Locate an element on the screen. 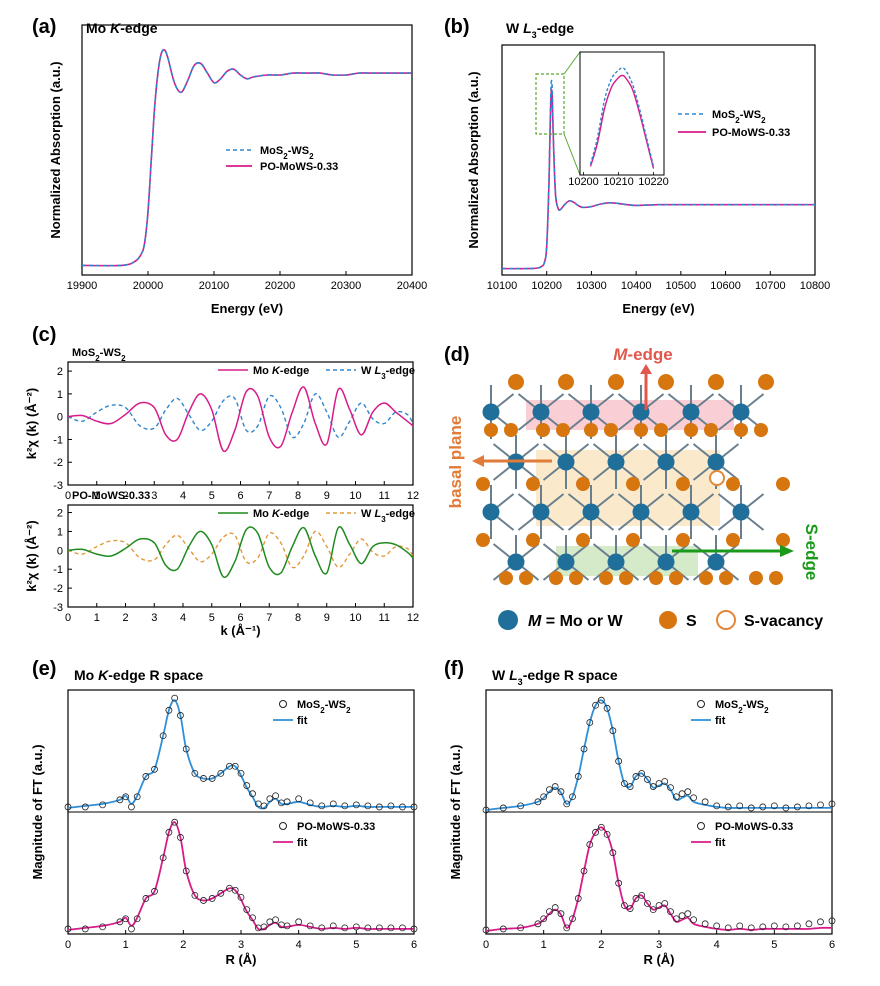 This screenshot has width=880, height=986. c1-plot-frame is located at coordinates (240, 423).